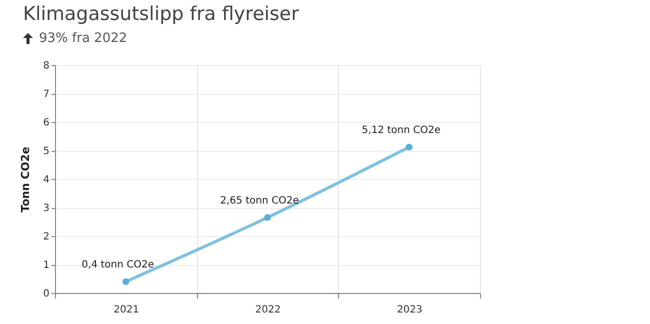 The image size is (650, 324). What do you see at coordinates (259, 200) in the screenshot?
I see `data-label: 2,65 tonn CO2e` at bounding box center [259, 200].